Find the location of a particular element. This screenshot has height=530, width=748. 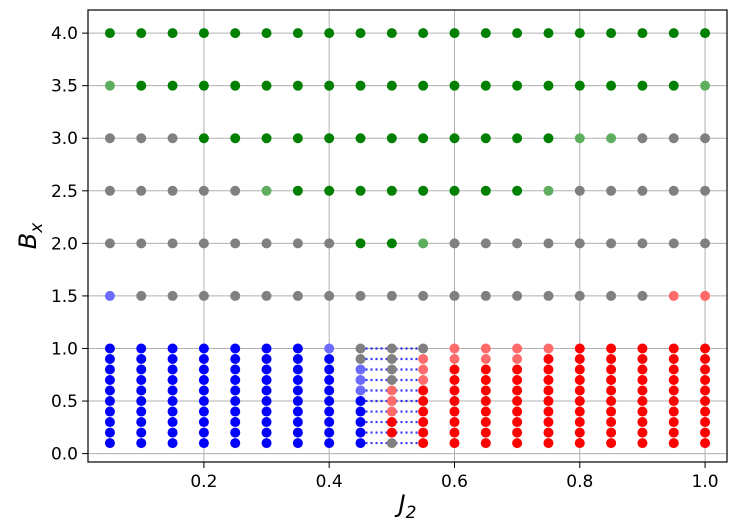

x-axis-label: J2 is located at coordinates (406, 506).